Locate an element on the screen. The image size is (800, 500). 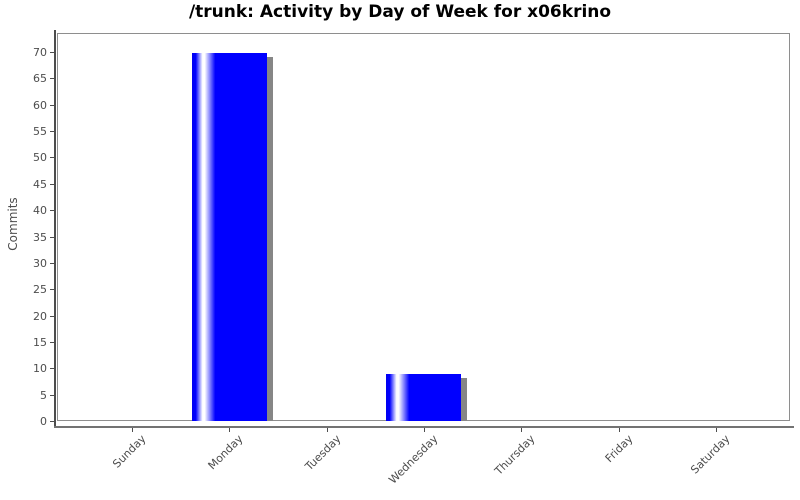
y-tick-label: 0 is located at coordinates (43, 421).